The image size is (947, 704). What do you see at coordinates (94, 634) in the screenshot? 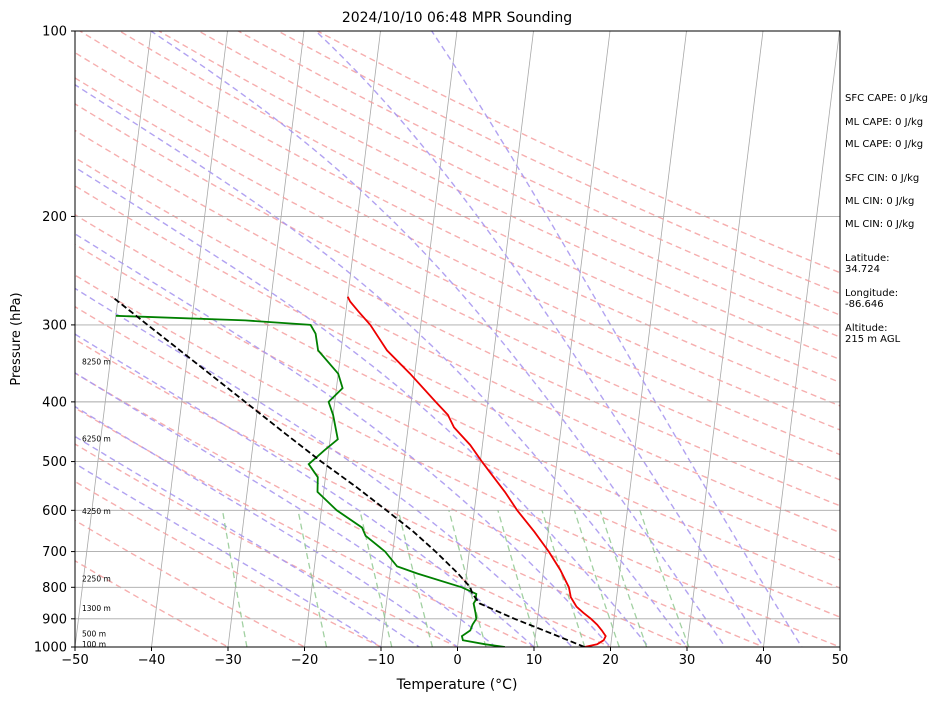
I see `height-label: 500 m` at bounding box center [94, 634].